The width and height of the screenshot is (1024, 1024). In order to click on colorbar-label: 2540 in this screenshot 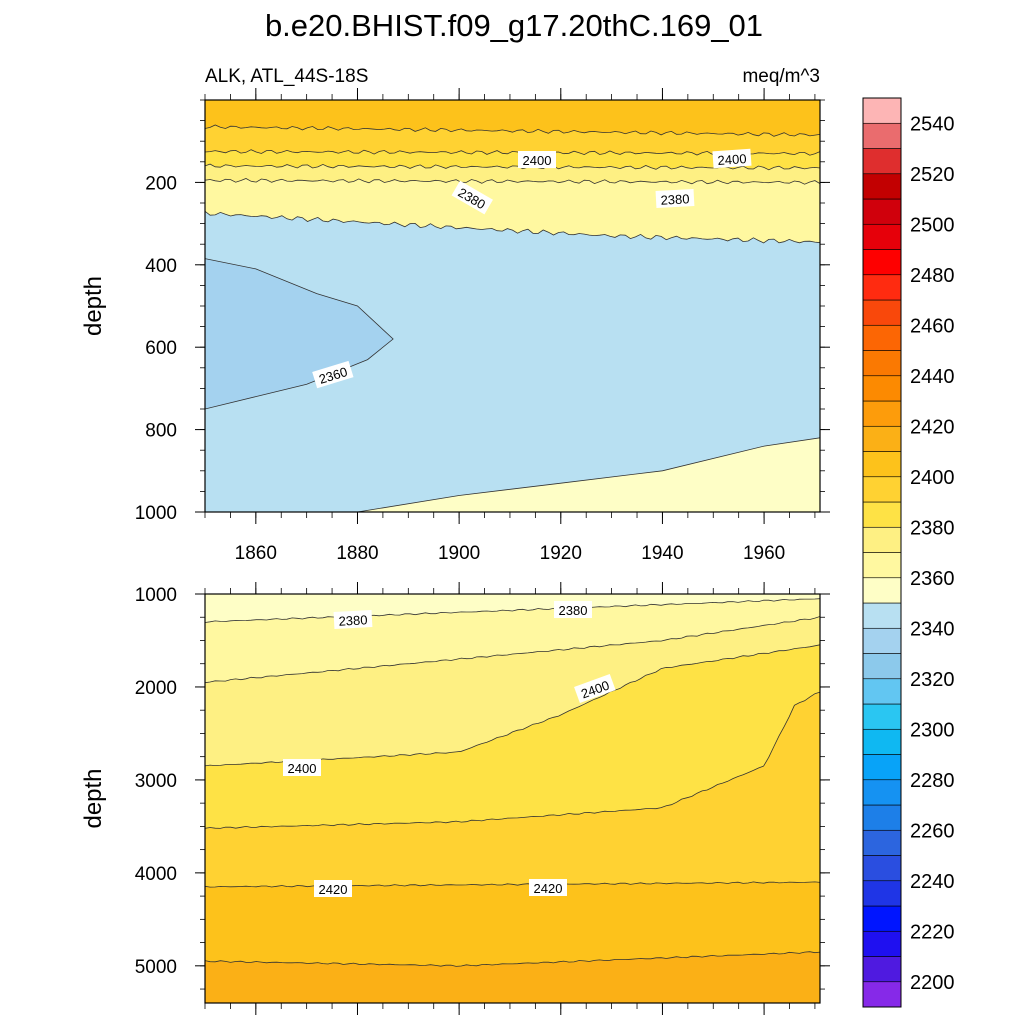, I will do `click(932, 124)`.